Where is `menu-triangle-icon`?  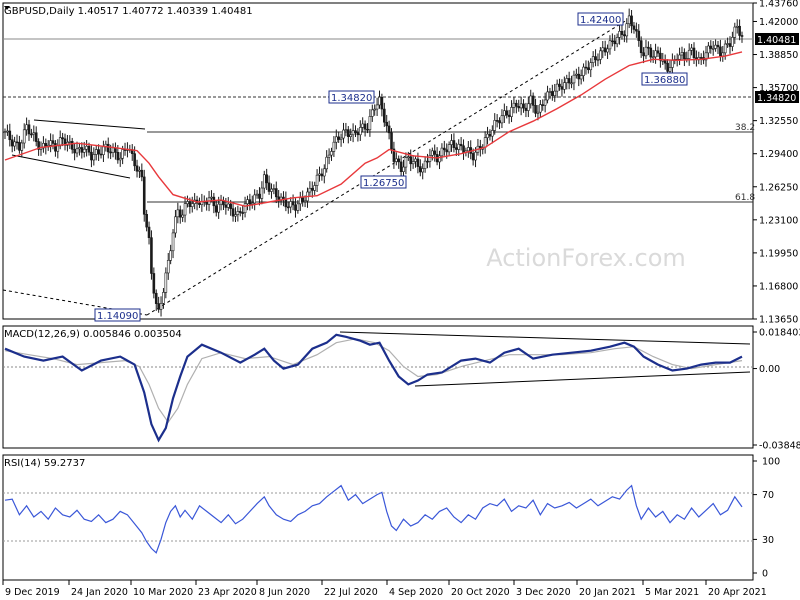 menu-triangle-icon is located at coordinates (7, 8).